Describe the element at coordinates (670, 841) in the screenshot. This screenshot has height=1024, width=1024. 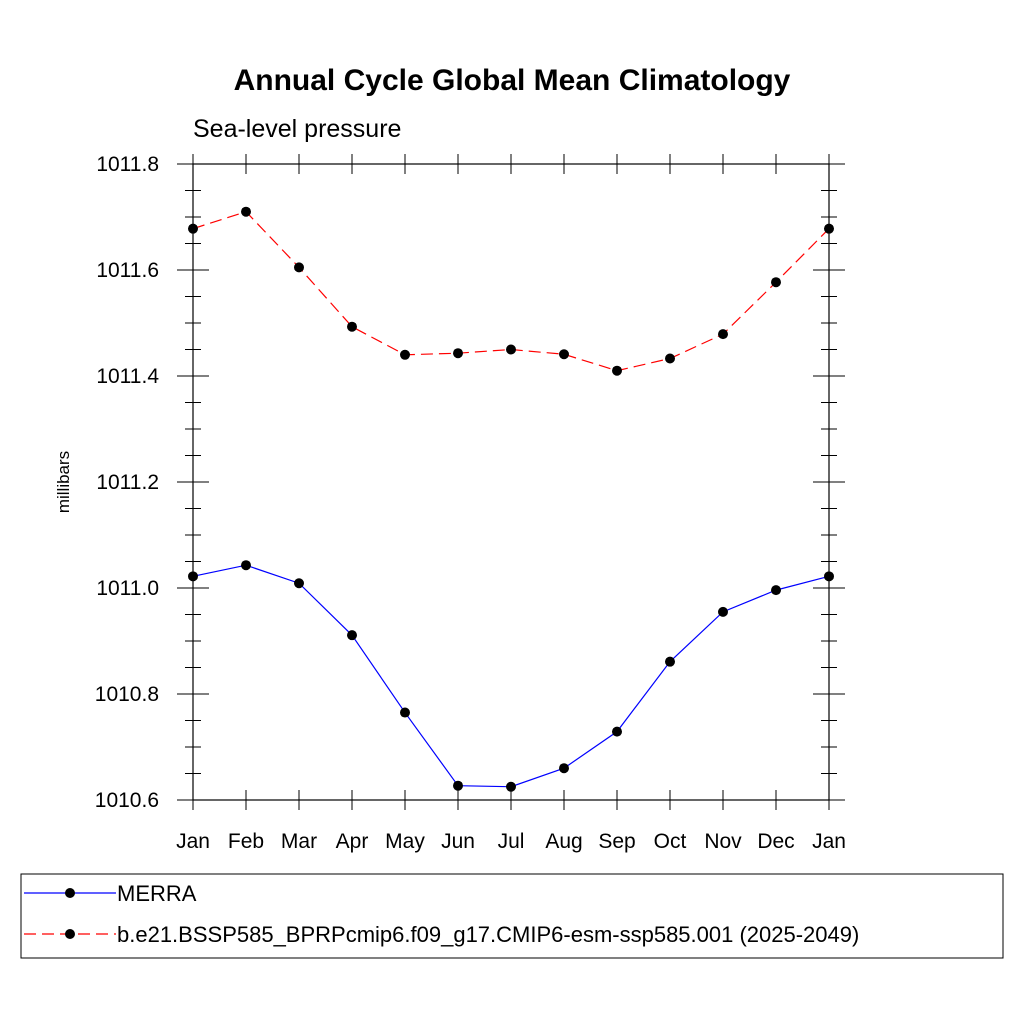
I see `x-tick-label: Oct` at that location.